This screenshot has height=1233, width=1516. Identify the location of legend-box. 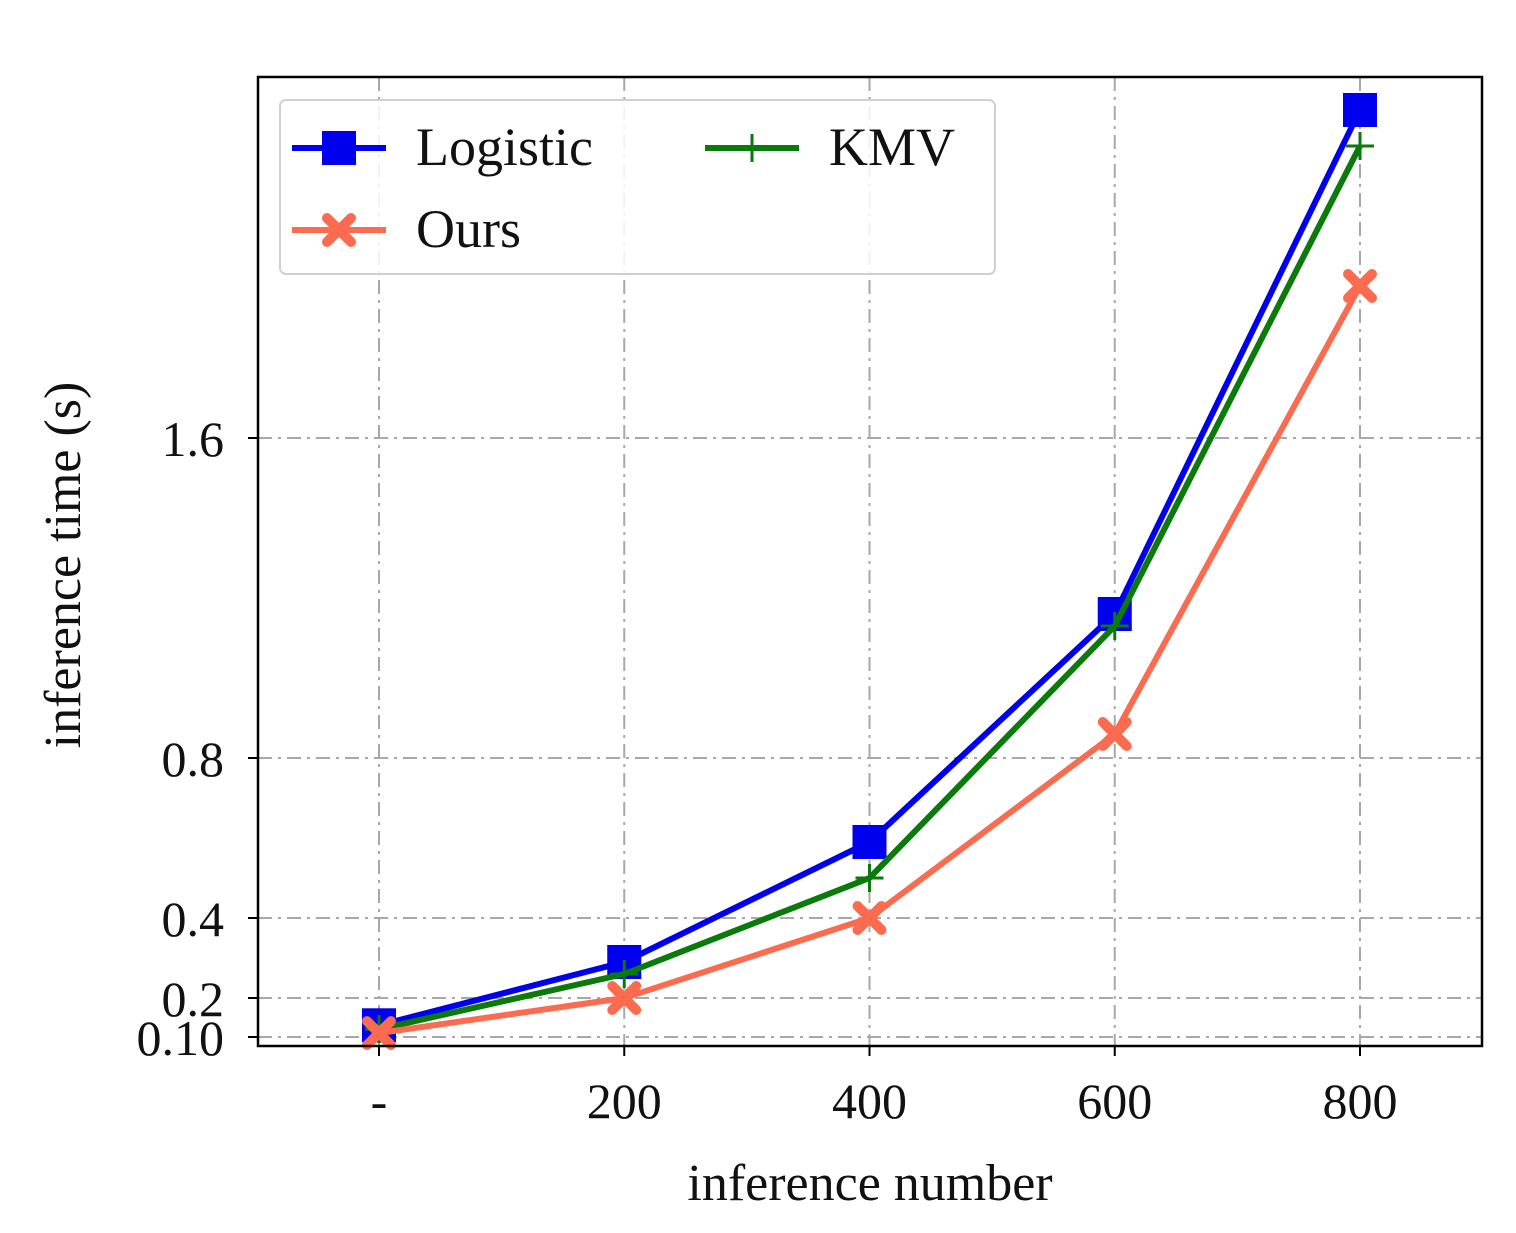
(637, 187).